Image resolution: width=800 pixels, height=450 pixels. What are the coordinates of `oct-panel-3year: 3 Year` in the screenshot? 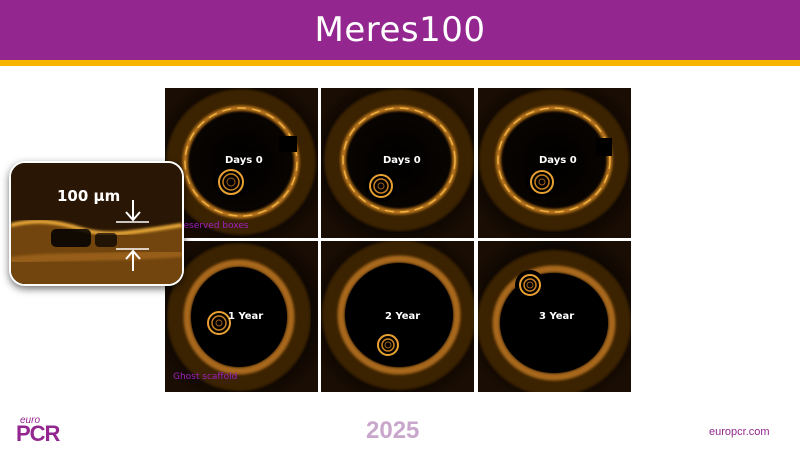 It's located at (554, 316).